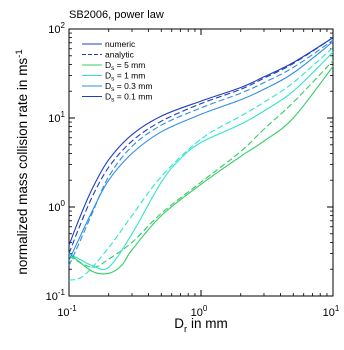 This screenshot has width=344, height=350. I want to click on legend-label: Ds = 5 mm, so click(125, 66).